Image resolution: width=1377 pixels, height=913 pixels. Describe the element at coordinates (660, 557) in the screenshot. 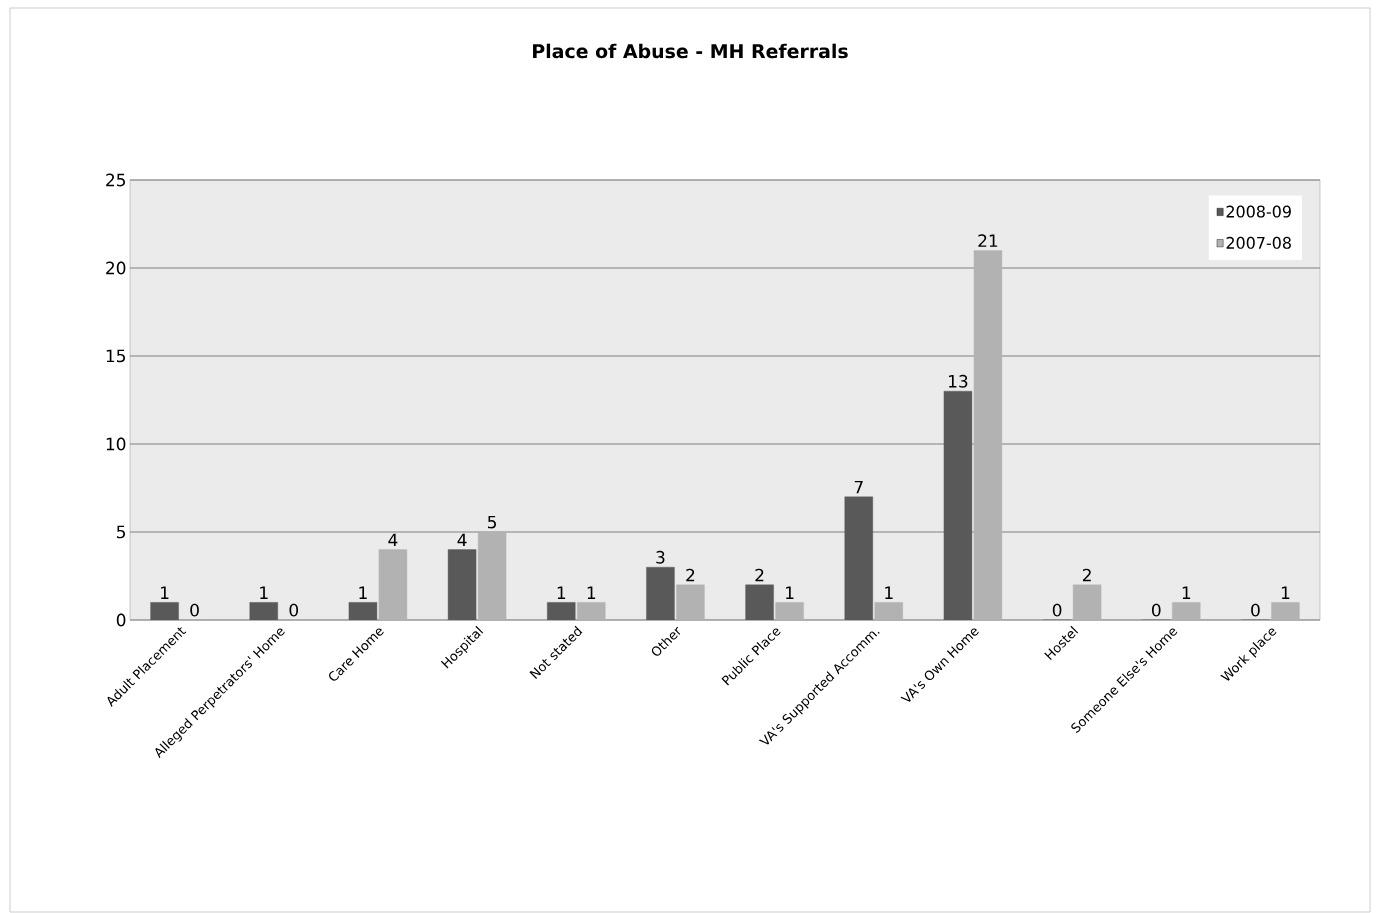

I see `data-label: 3` at that location.